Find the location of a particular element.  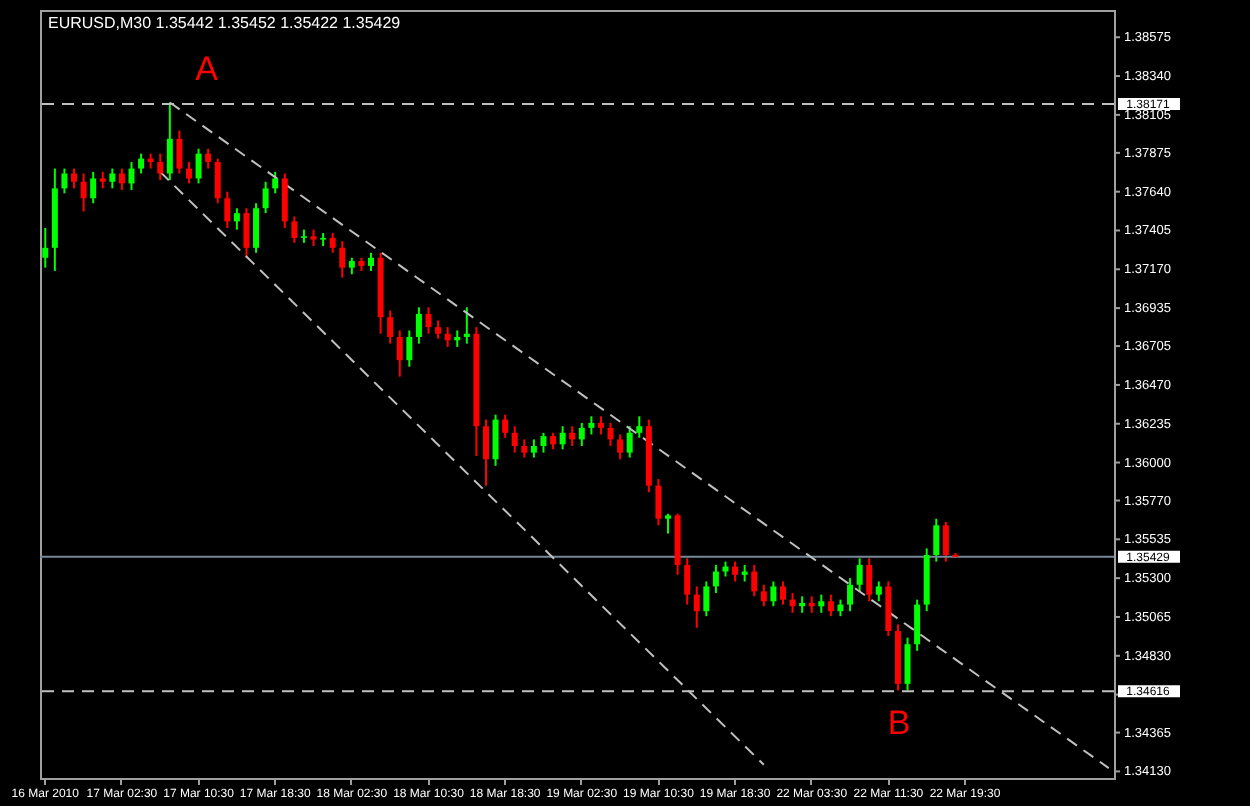

annotation: A is located at coordinates (207, 69).